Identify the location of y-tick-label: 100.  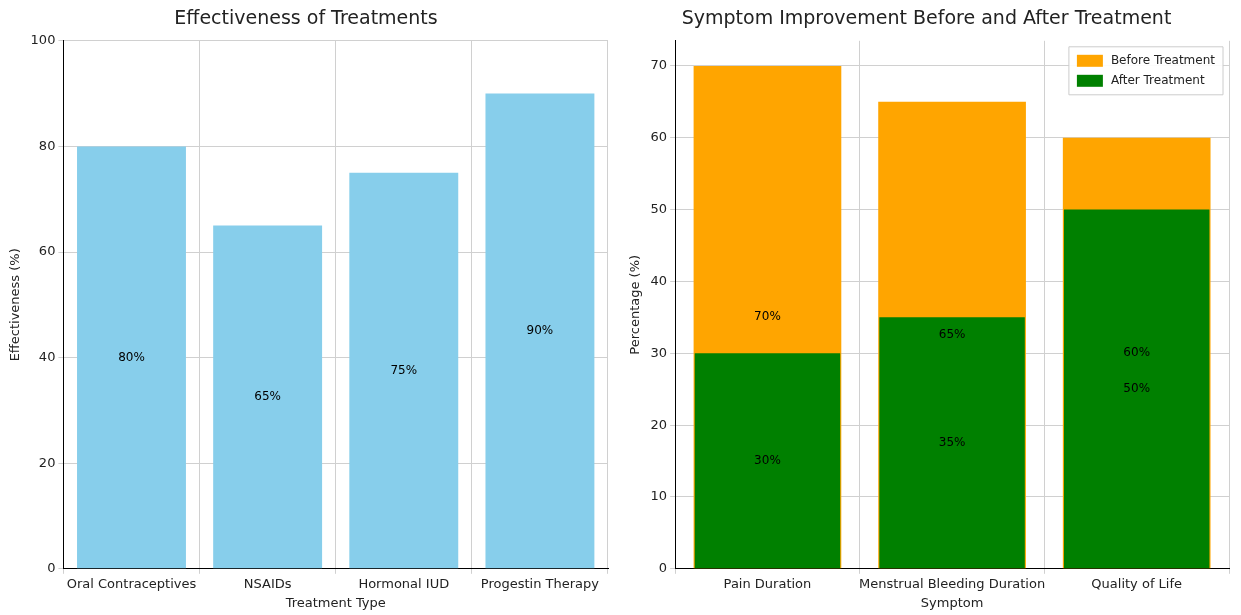
(43, 40).